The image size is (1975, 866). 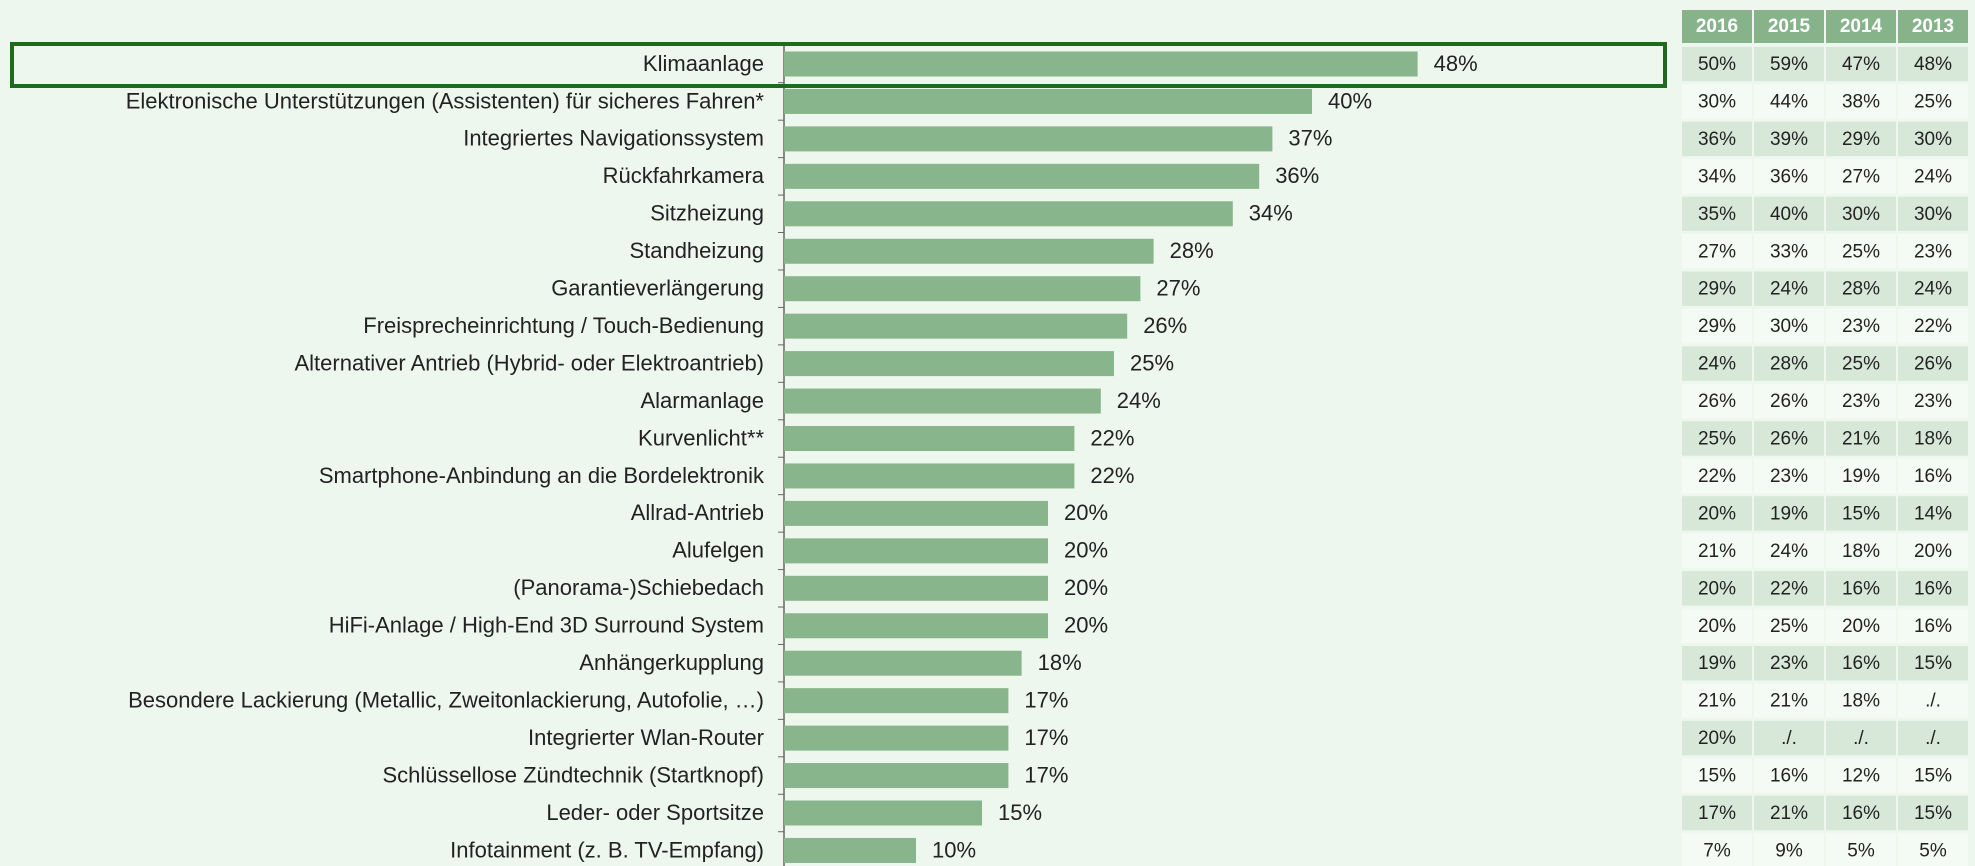 What do you see at coordinates (1717, 813) in the screenshot?
I see `table-value: 17%` at bounding box center [1717, 813].